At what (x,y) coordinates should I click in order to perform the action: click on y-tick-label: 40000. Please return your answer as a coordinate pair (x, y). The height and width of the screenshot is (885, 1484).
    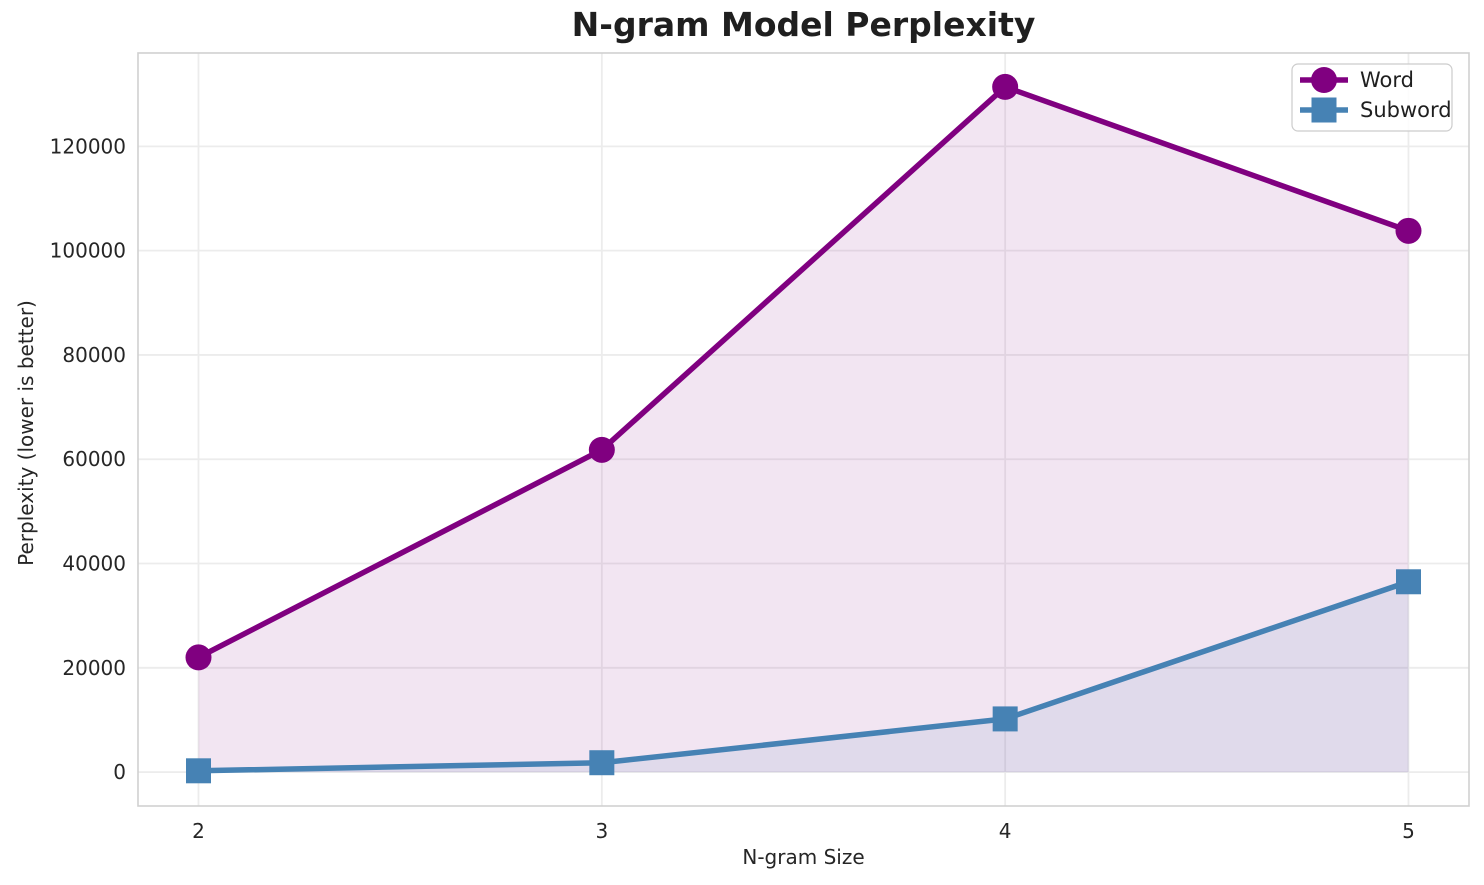
    Looking at the image, I should click on (94, 564).